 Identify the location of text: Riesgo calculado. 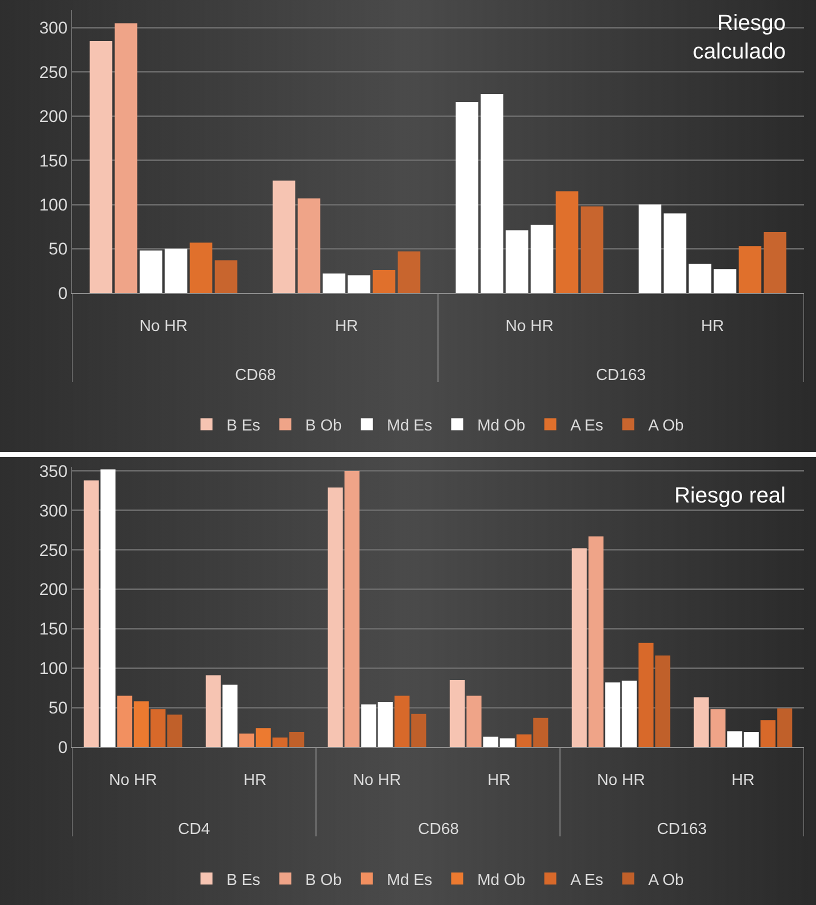
(739, 37).